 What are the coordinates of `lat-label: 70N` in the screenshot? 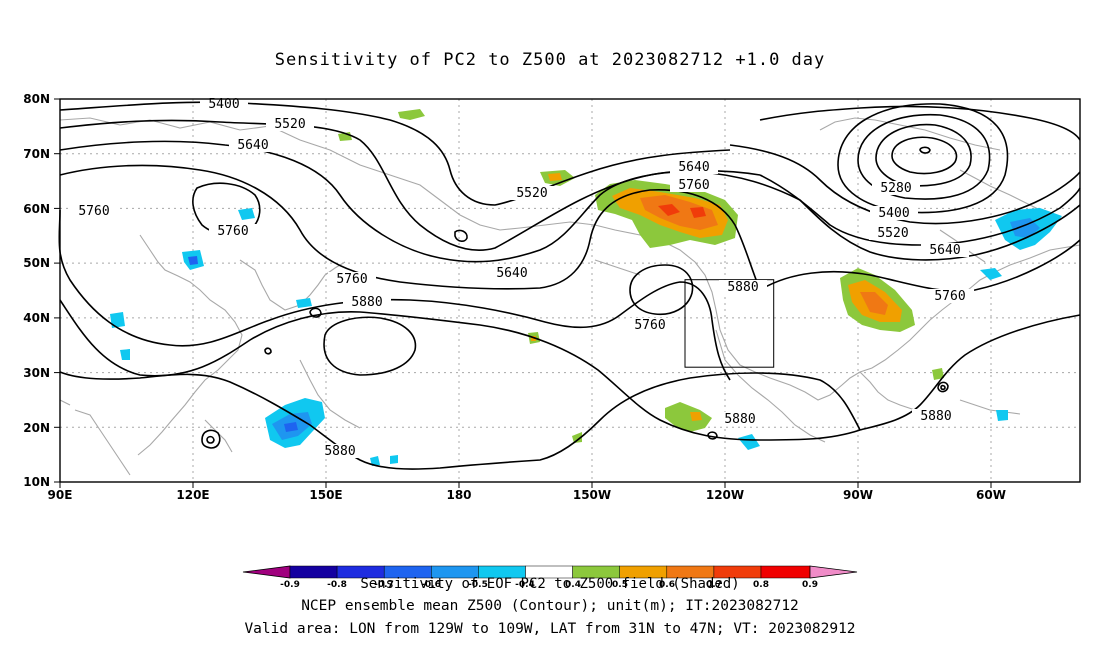 It's located at (36, 154).